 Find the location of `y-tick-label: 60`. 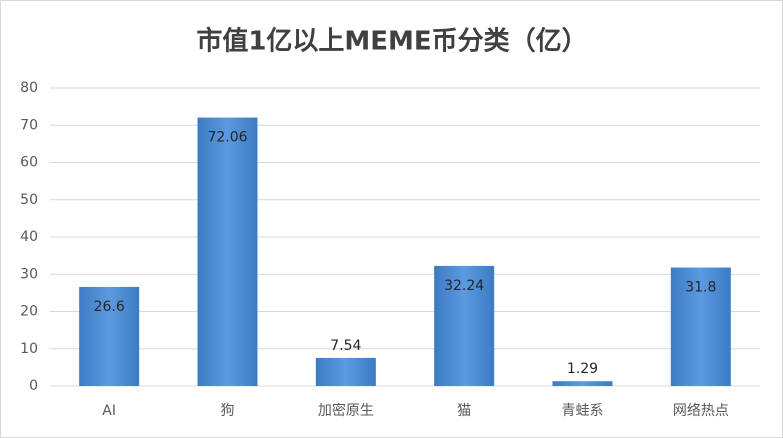

y-tick-label: 60 is located at coordinates (29, 163).